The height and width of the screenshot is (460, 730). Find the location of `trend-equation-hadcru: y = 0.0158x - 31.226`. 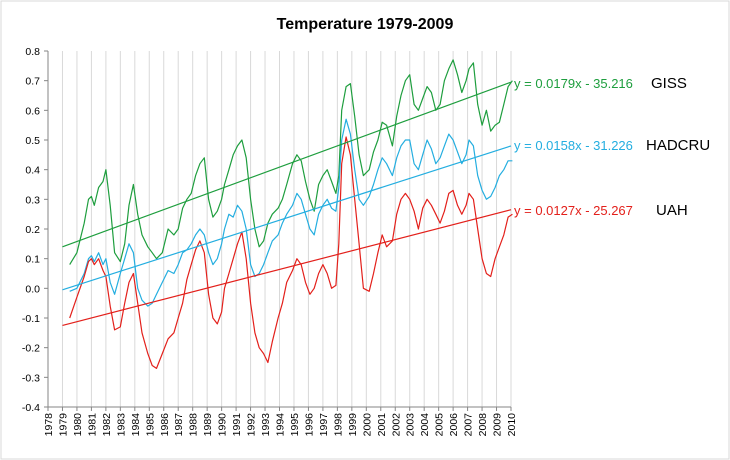

trend-equation-hadcru: y = 0.0158x - 31.226 is located at coordinates (573, 145).